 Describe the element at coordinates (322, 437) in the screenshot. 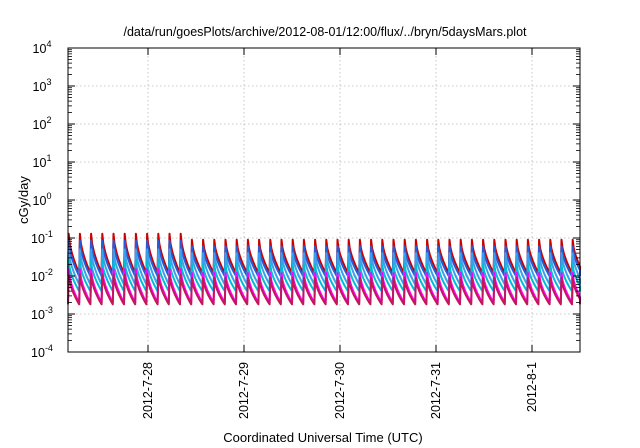

I see `x-axis-label: Coordinated Universal Time (UTC)` at that location.